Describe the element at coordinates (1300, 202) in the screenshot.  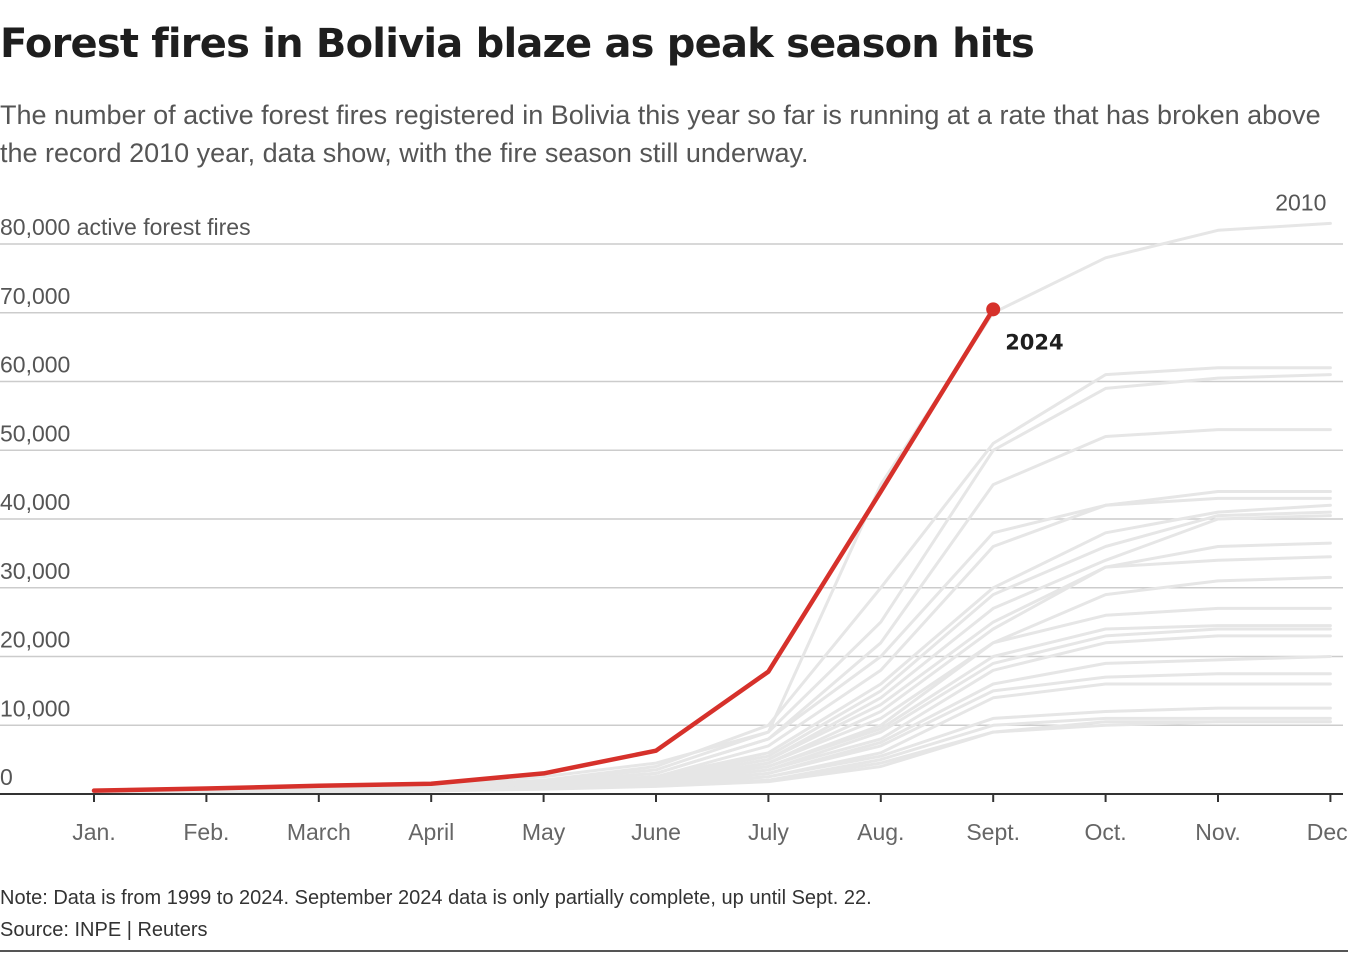
I see `series-label-2010: 2010` at that location.